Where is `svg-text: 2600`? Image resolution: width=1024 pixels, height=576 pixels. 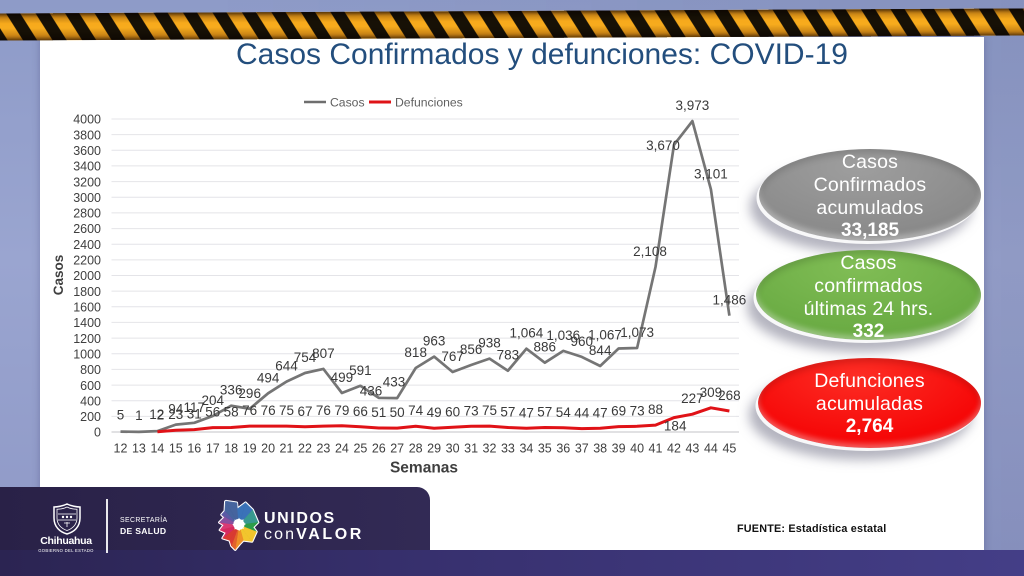
svg-text: 2600 is located at coordinates (87, 229).